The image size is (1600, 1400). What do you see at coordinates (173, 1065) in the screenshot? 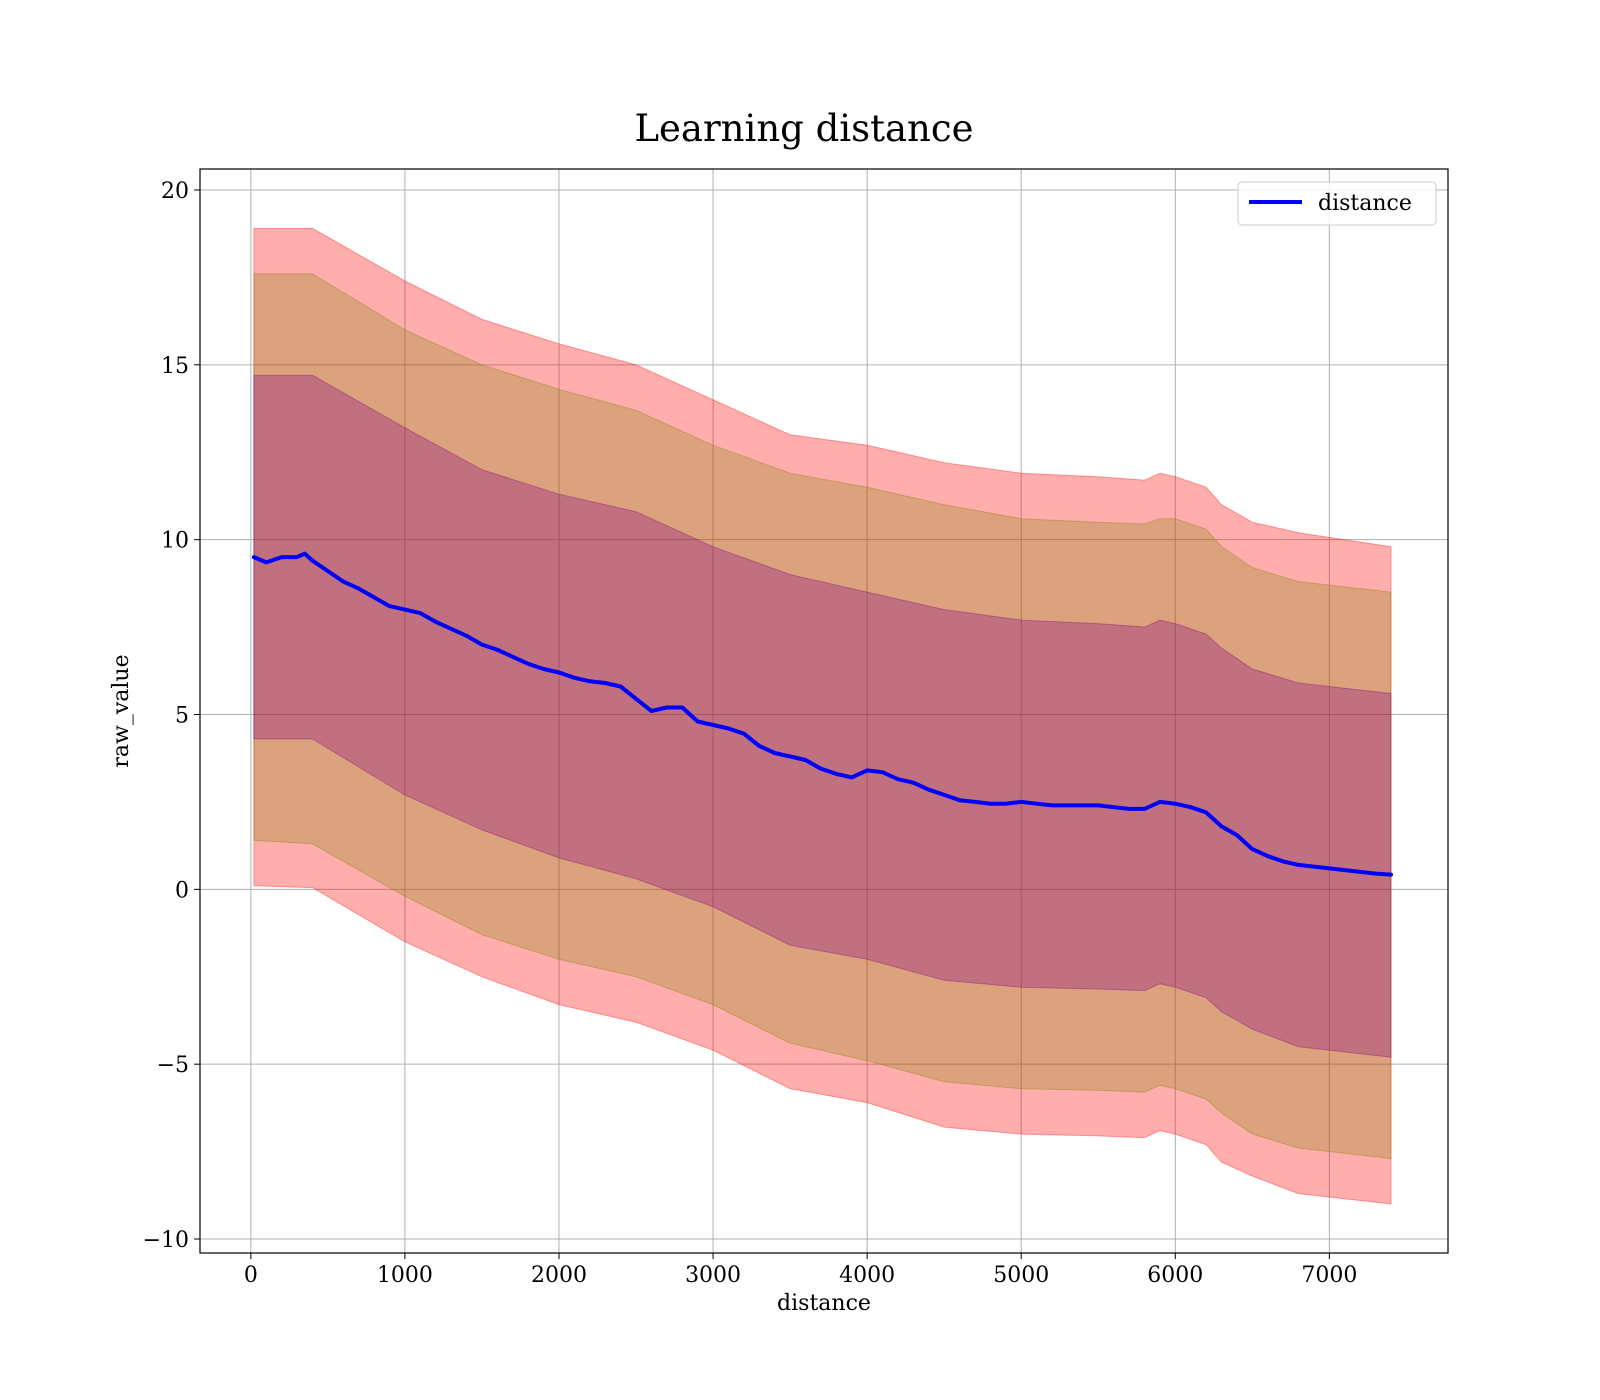
I see `y-tick-label: −5` at bounding box center [173, 1065].